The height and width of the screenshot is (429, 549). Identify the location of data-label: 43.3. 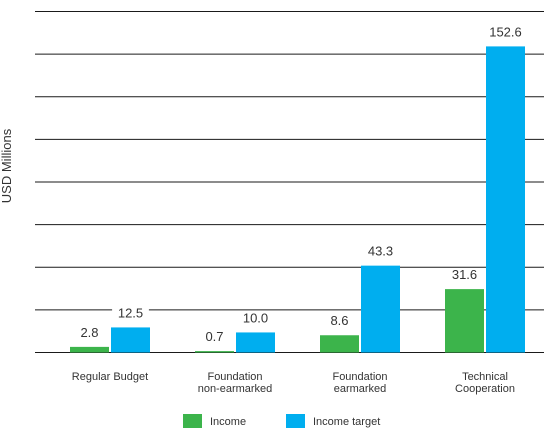
(380, 251).